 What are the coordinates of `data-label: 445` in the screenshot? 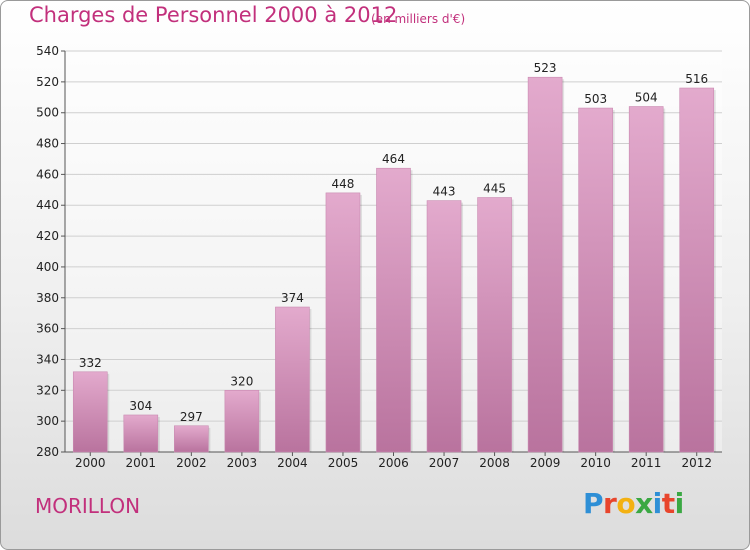 It's located at (494, 189).